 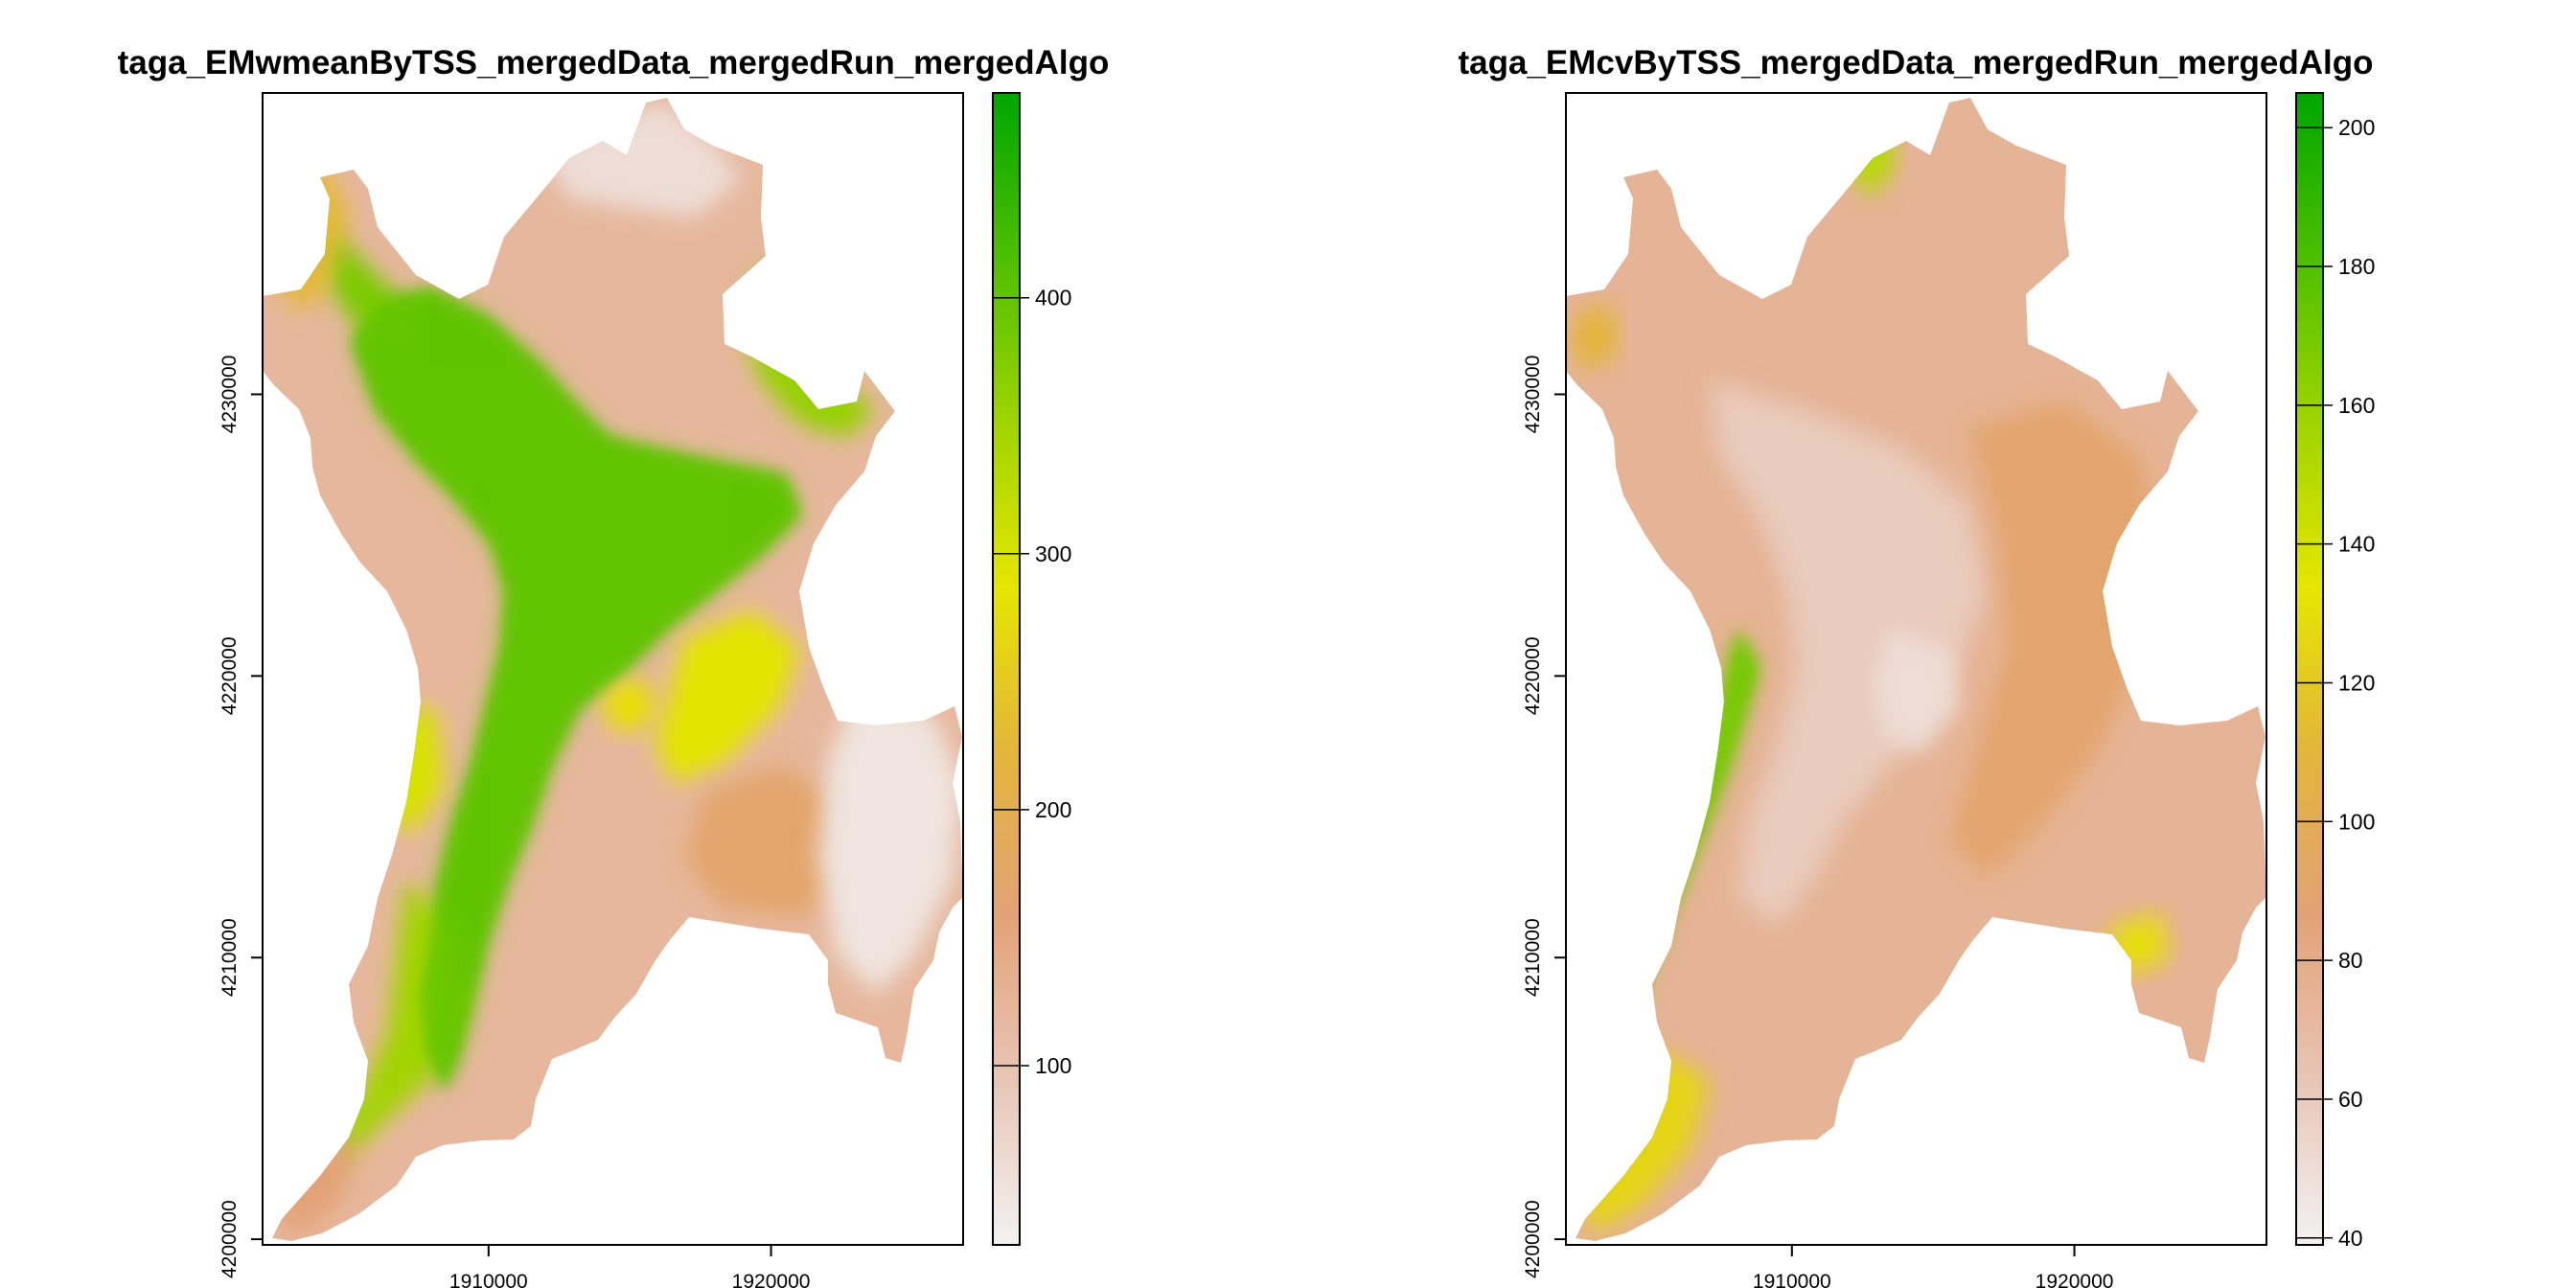 I want to click on left-y-axis: 4200000 4210000 4220000 4230000, so click(x=240, y=817).